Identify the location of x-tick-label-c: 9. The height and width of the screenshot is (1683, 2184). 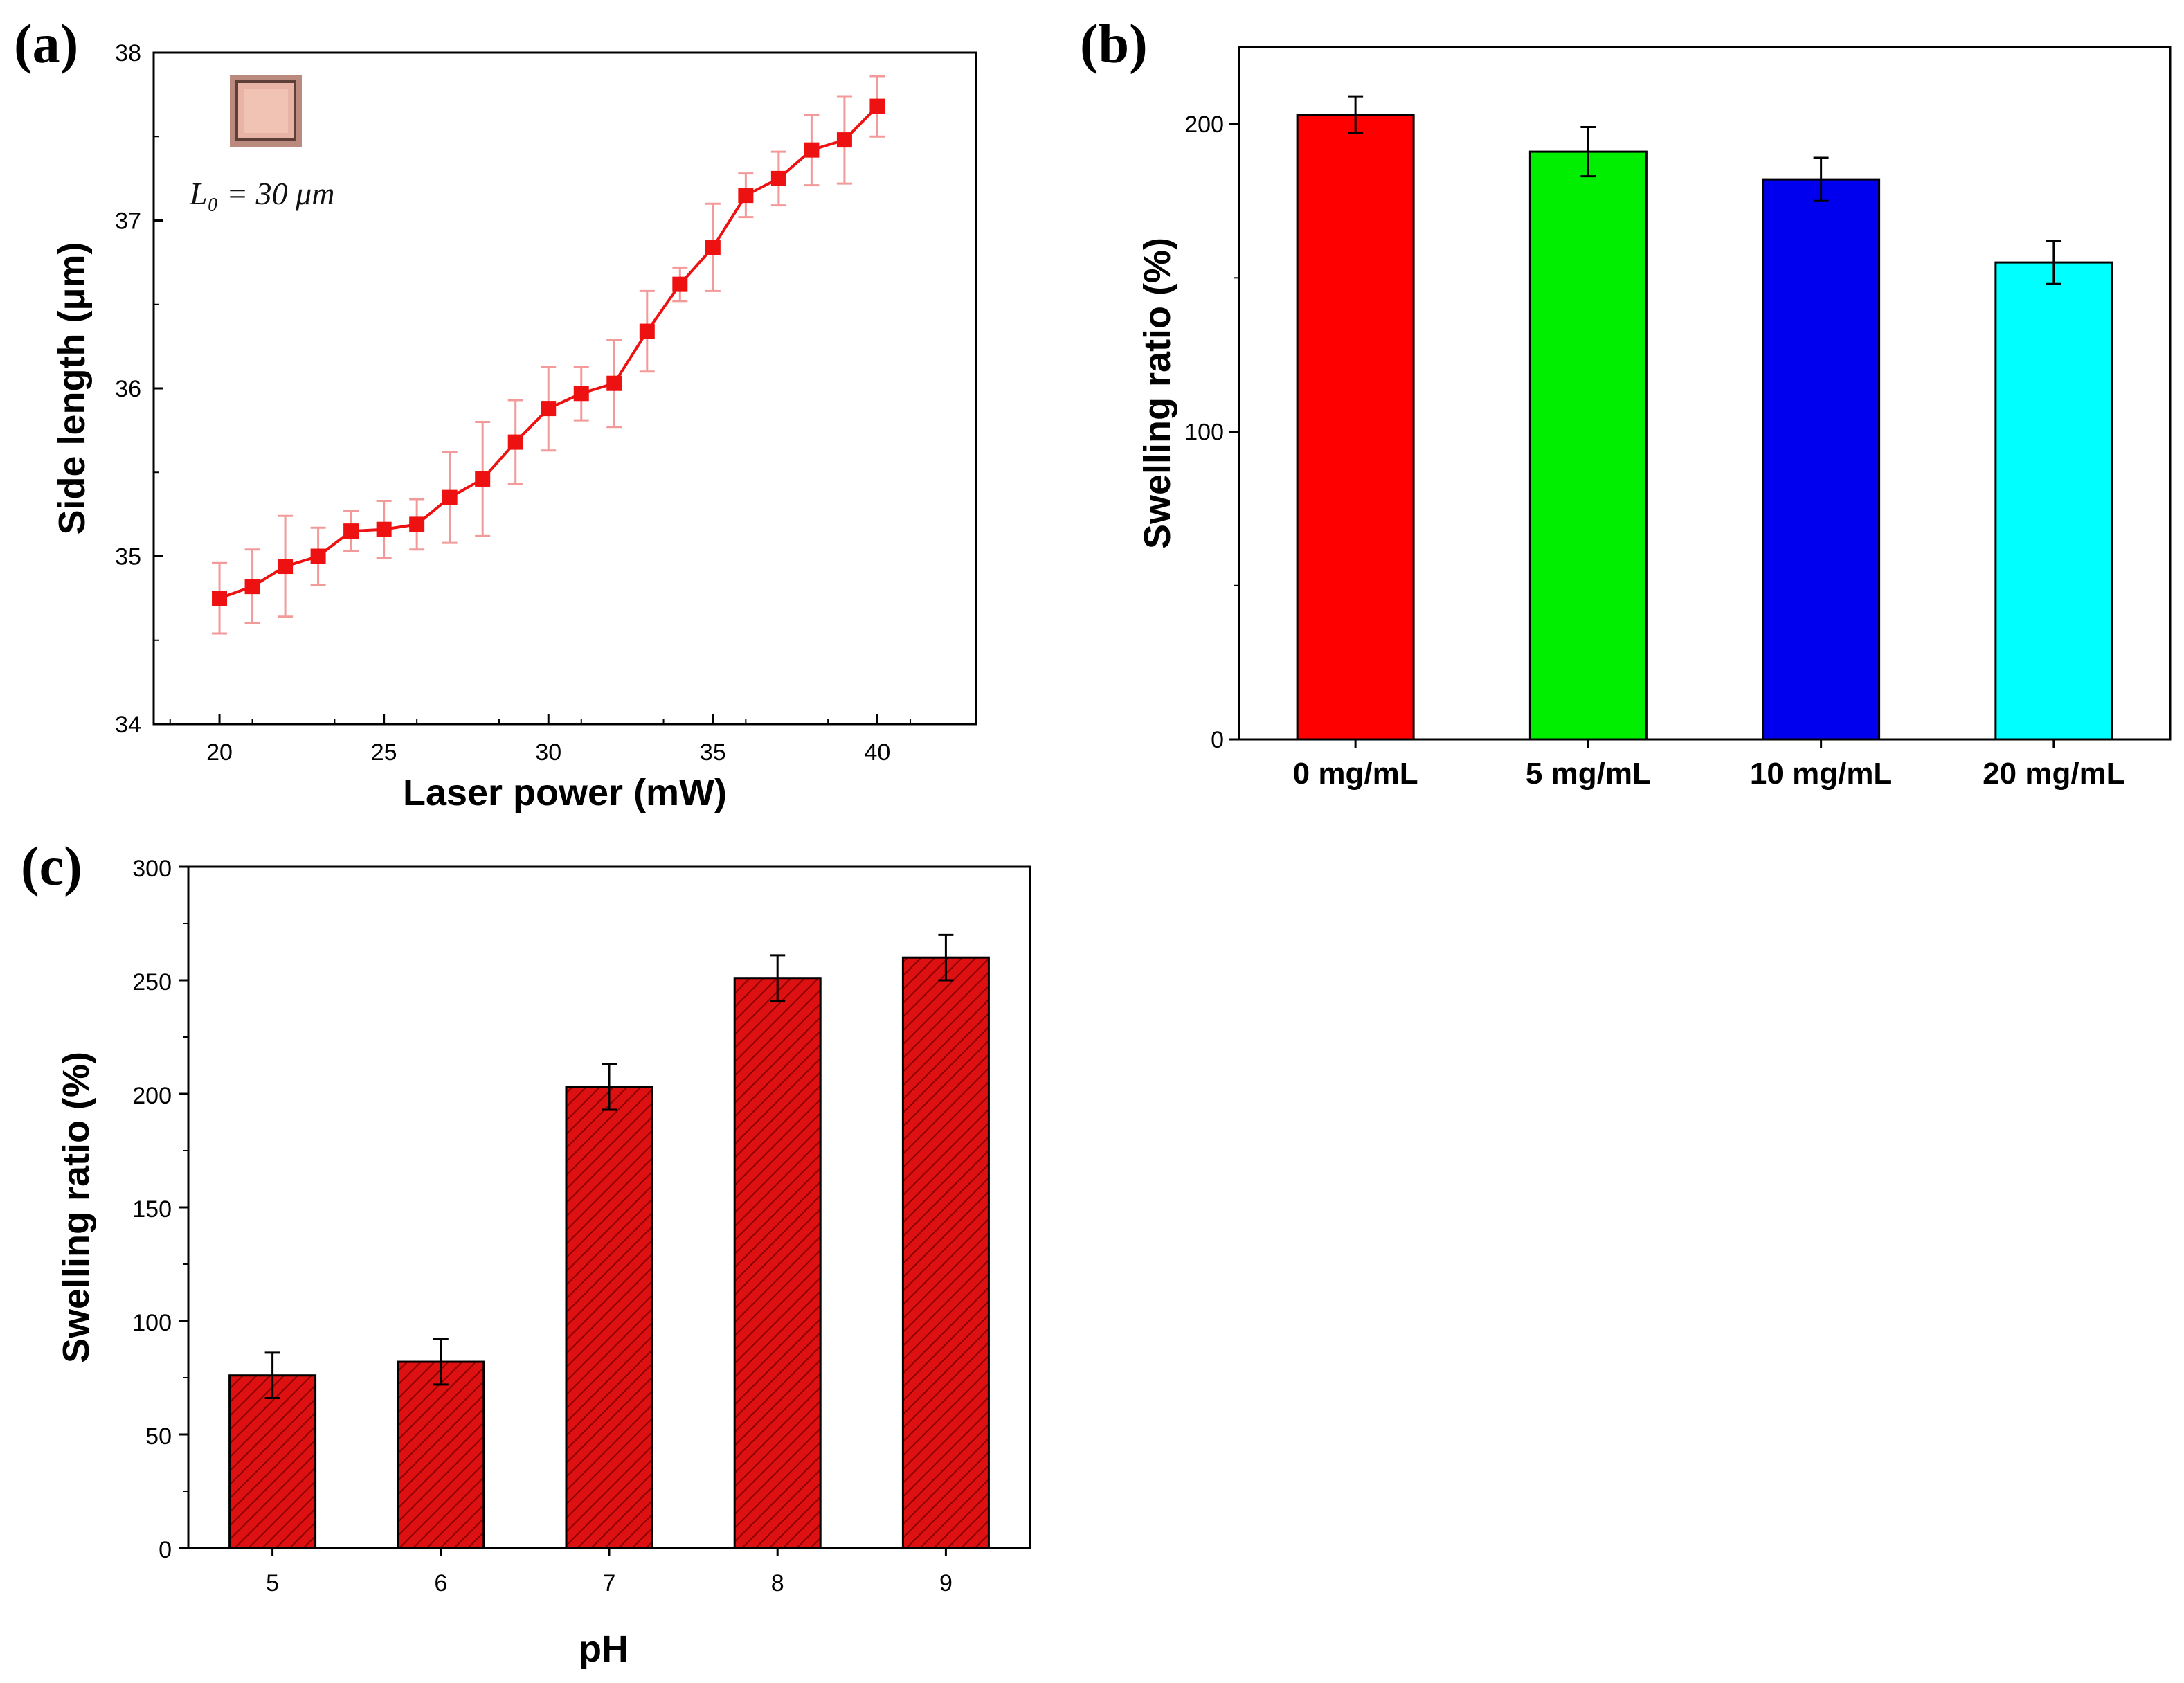
(946, 1583).